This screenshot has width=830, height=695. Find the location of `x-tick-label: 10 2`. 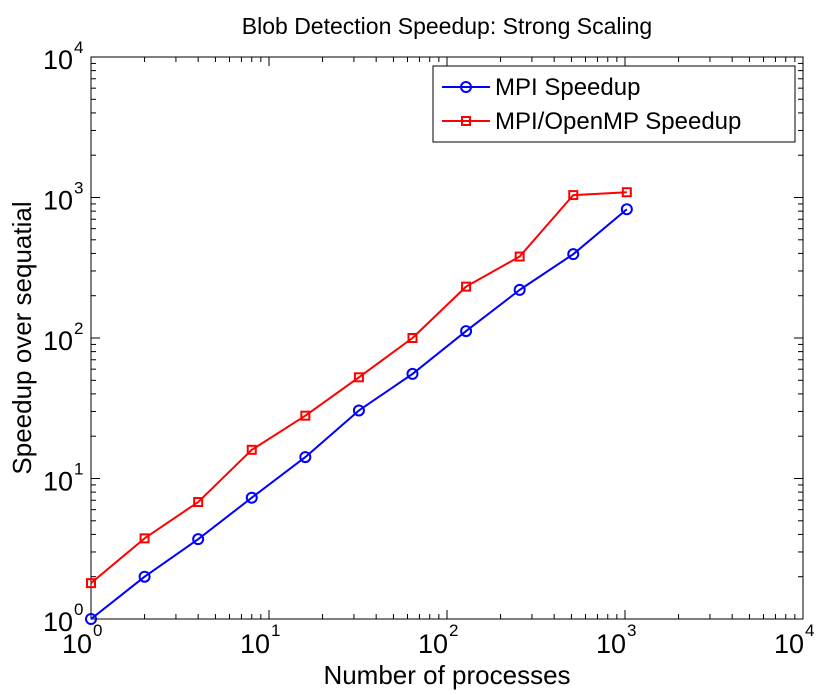

x-tick-label: 10 2 is located at coordinates (438, 640).